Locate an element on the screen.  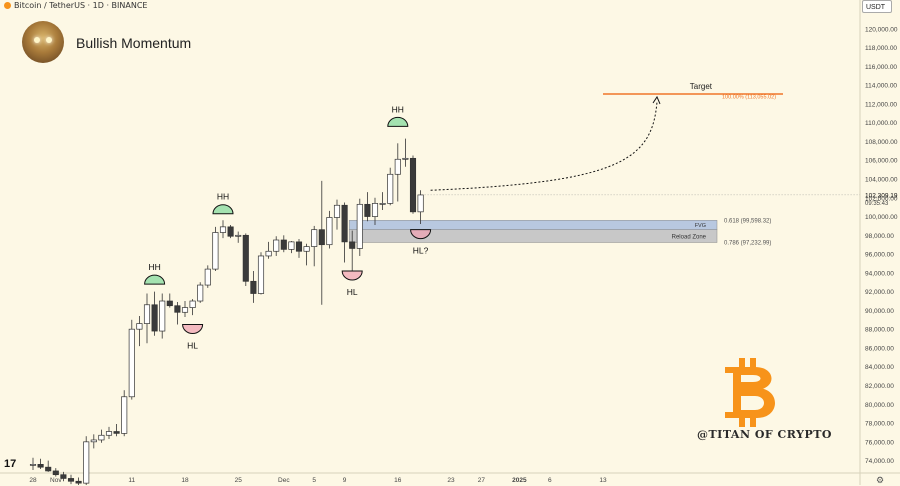
y-tick-label: 110,000.00 is located at coordinates (881, 123).